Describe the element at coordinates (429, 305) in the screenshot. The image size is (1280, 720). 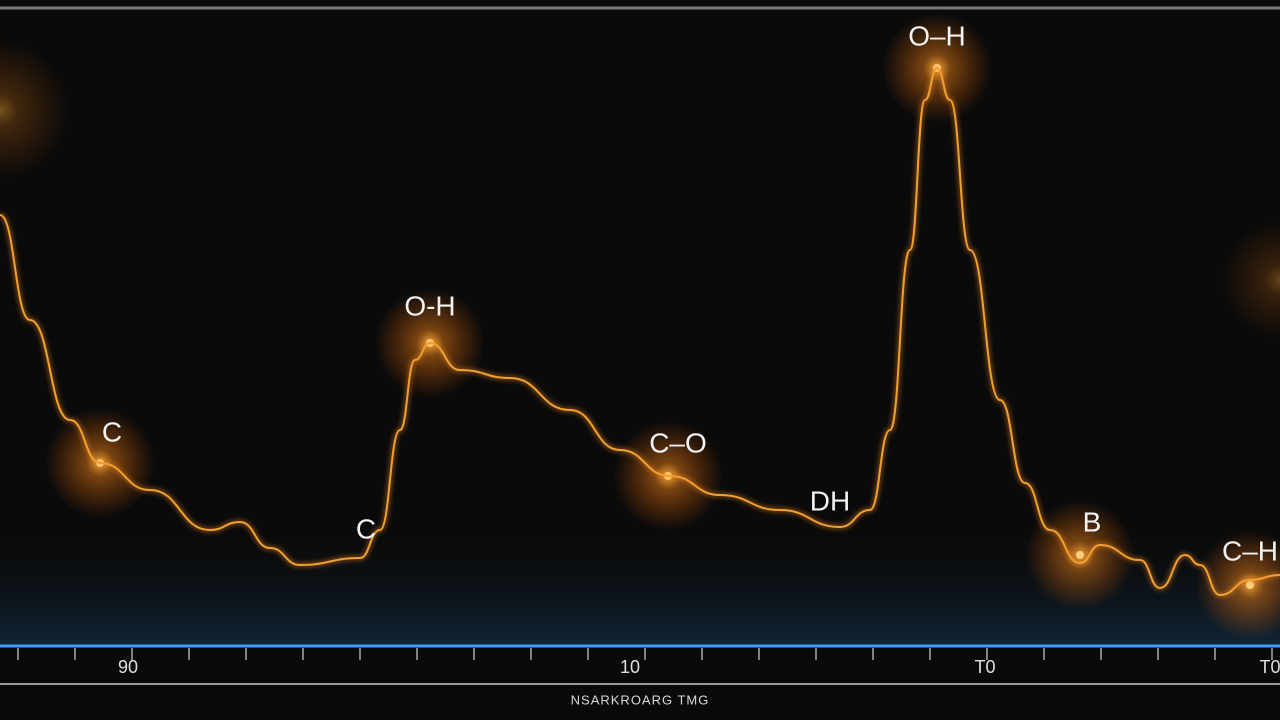
I see `peak-label: O-H` at that location.